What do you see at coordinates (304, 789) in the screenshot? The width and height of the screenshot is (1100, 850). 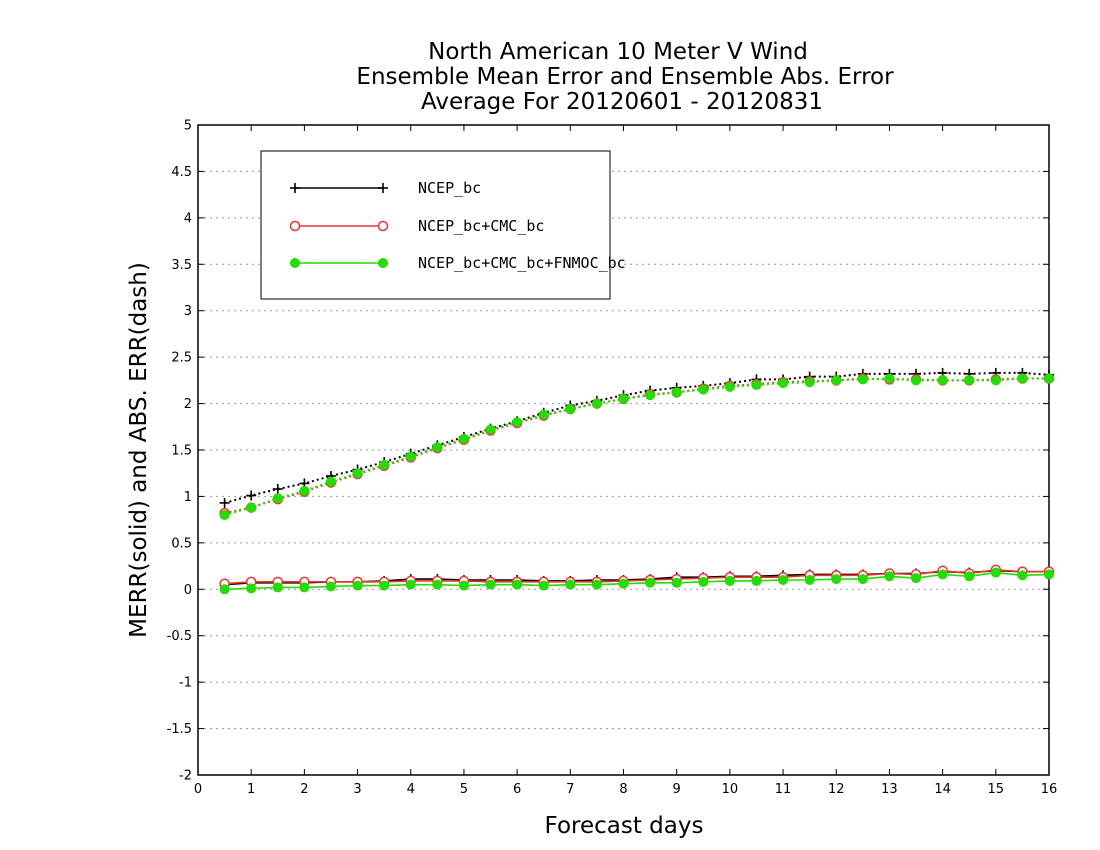 I see `x-tick-label: 2` at bounding box center [304, 789].